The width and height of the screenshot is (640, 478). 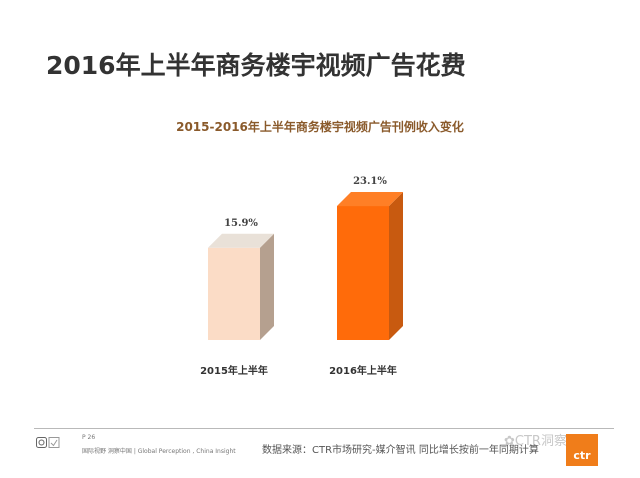 I want to click on ctr-logo-text: ctr, so click(x=582, y=455).